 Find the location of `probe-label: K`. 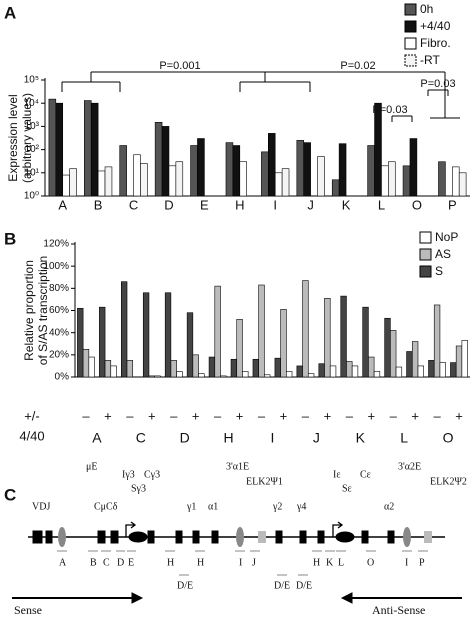

probe-label: K is located at coordinates (330, 562).